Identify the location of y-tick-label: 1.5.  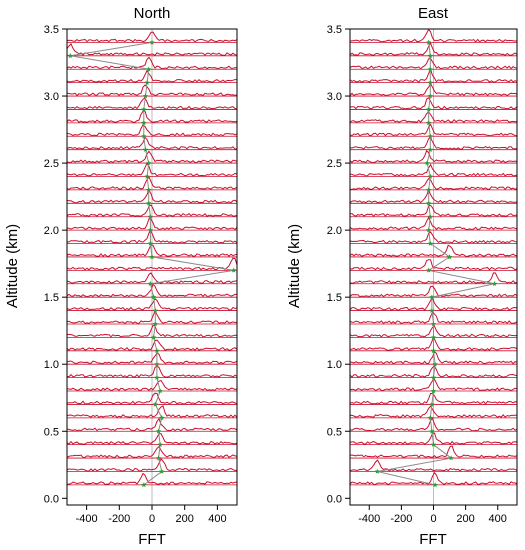
(334, 298).